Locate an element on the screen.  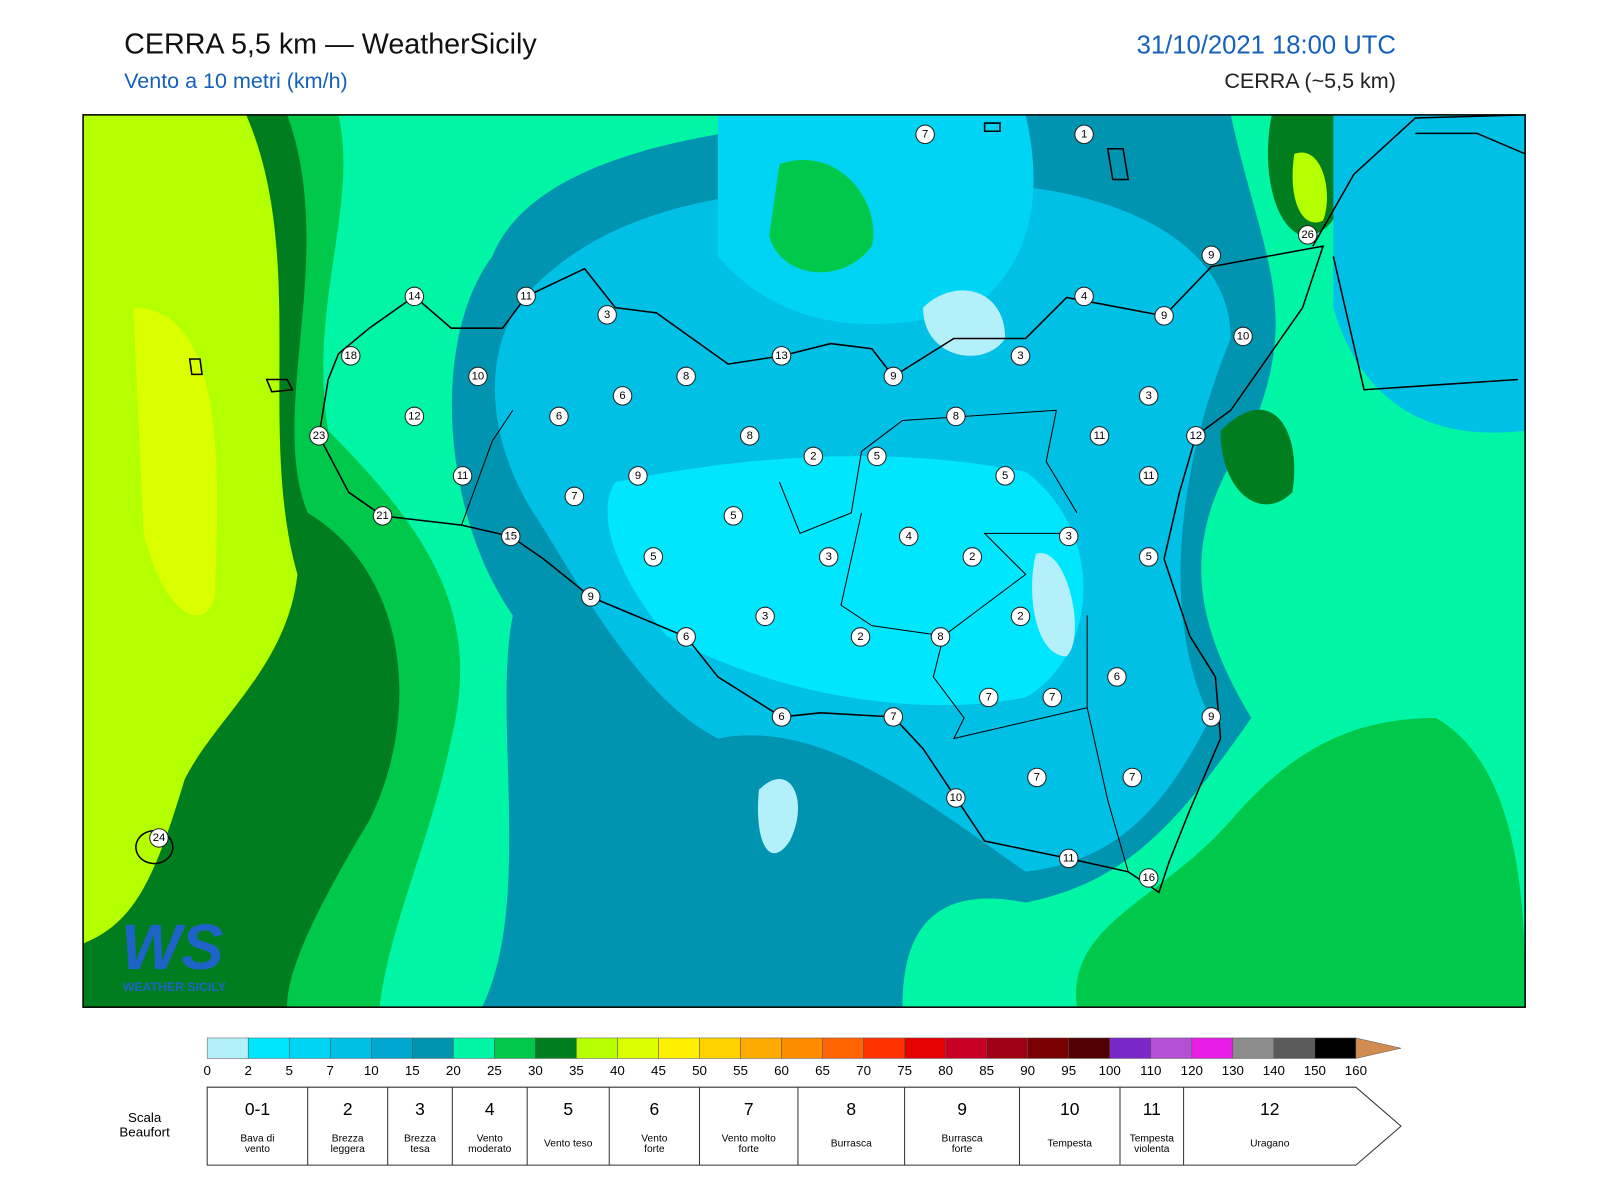
beaufort-desc: Brezza is located at coordinates (420, 1139).